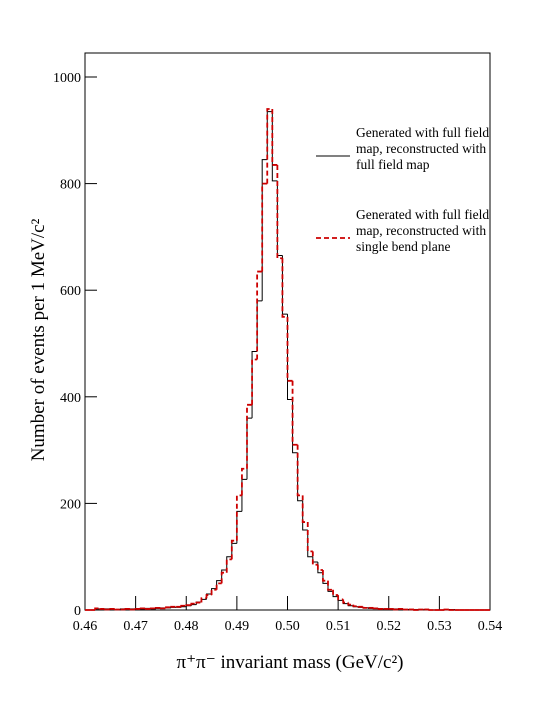 The height and width of the screenshot is (710, 545). Describe the element at coordinates (135, 626) in the screenshot. I see `x-tick-label: 0.47` at that location.